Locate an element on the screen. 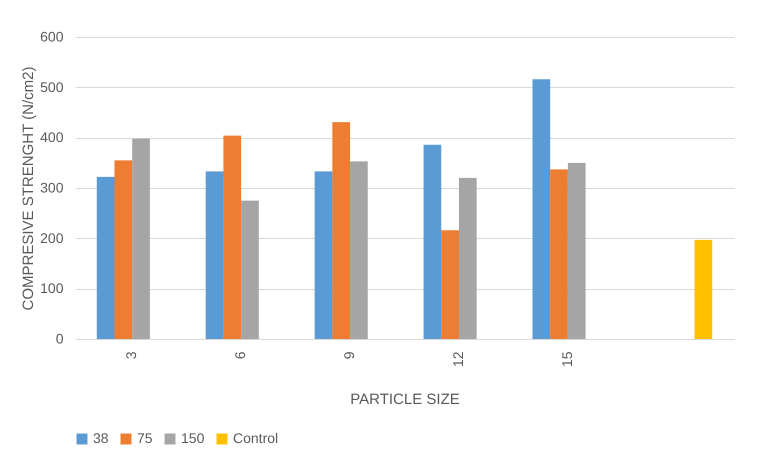  x-tick-label: 12 is located at coordinates (458, 359).